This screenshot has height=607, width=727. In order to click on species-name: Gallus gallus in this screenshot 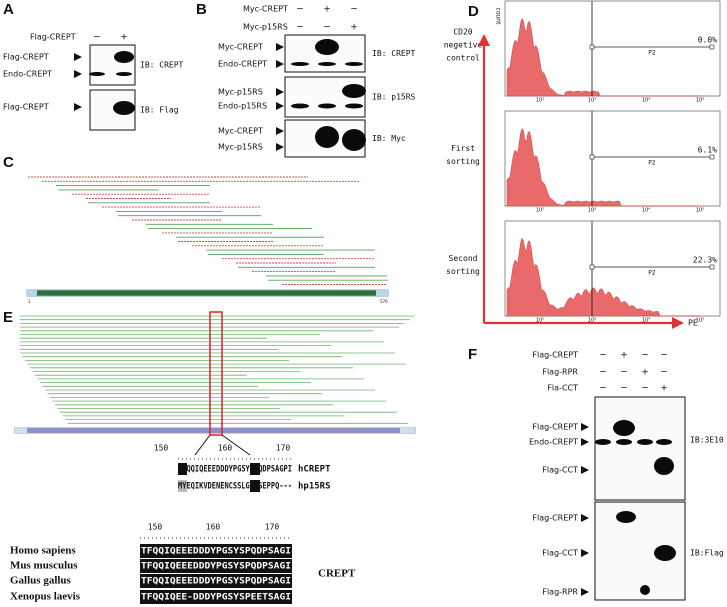, I will do `click(41, 581)`.